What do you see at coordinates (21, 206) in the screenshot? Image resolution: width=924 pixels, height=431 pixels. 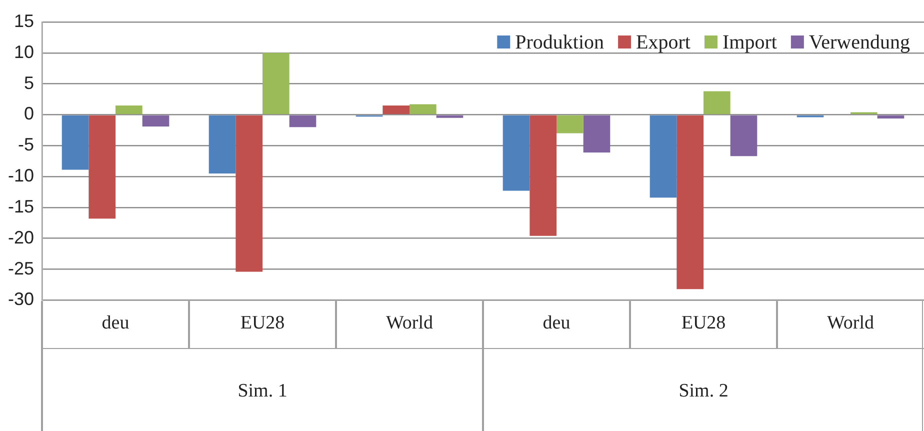 I see `y-tick-label: -15` at bounding box center [21, 206].